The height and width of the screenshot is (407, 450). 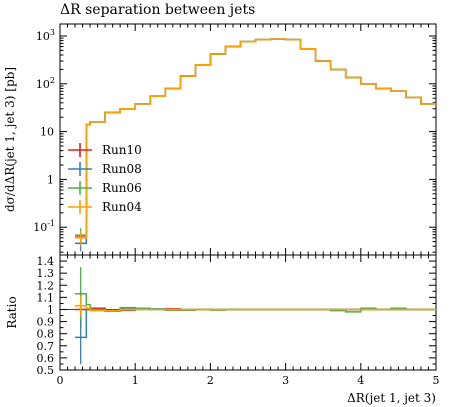 I want to click on legend-label-run06: Run06, so click(x=122, y=188).